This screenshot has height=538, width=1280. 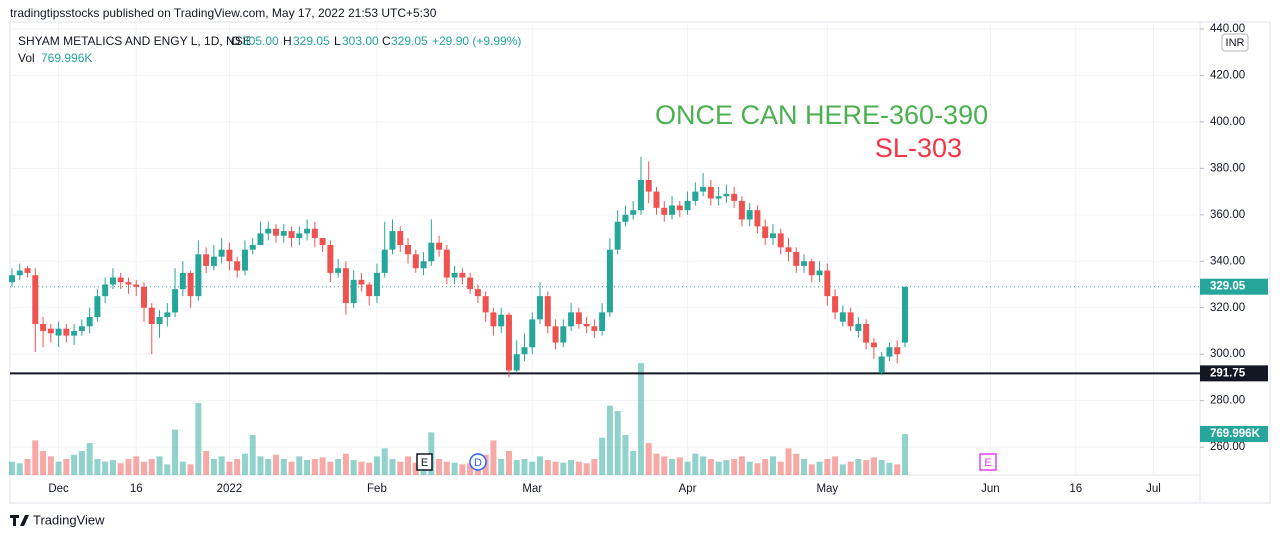 What do you see at coordinates (377, 489) in the screenshot?
I see `x-tick-label: Feb` at bounding box center [377, 489].